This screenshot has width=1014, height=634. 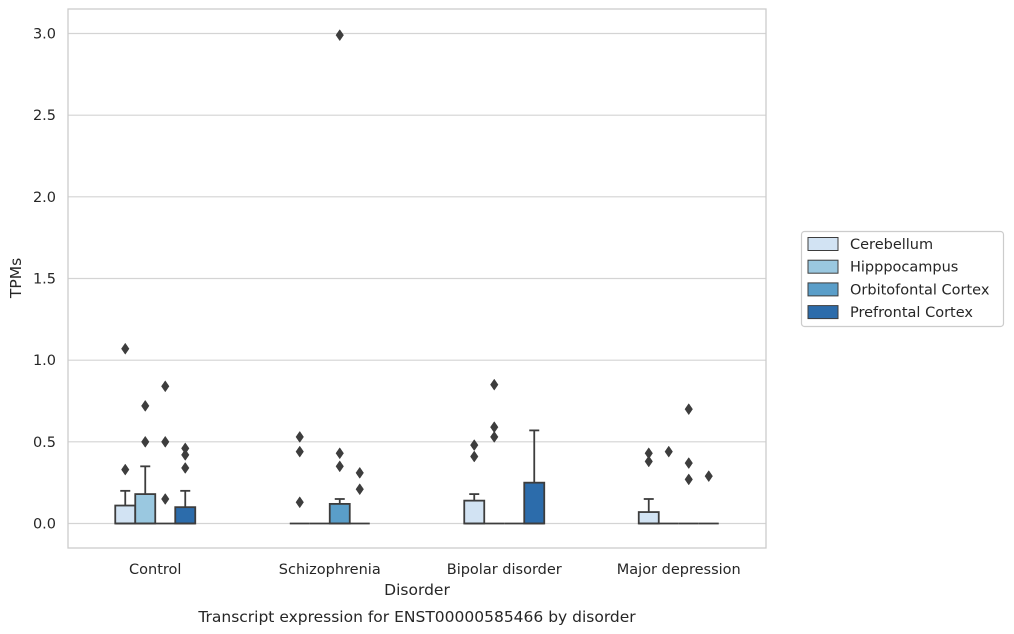 I want to click on y-tick-label: 0.5, so click(x=44, y=443).